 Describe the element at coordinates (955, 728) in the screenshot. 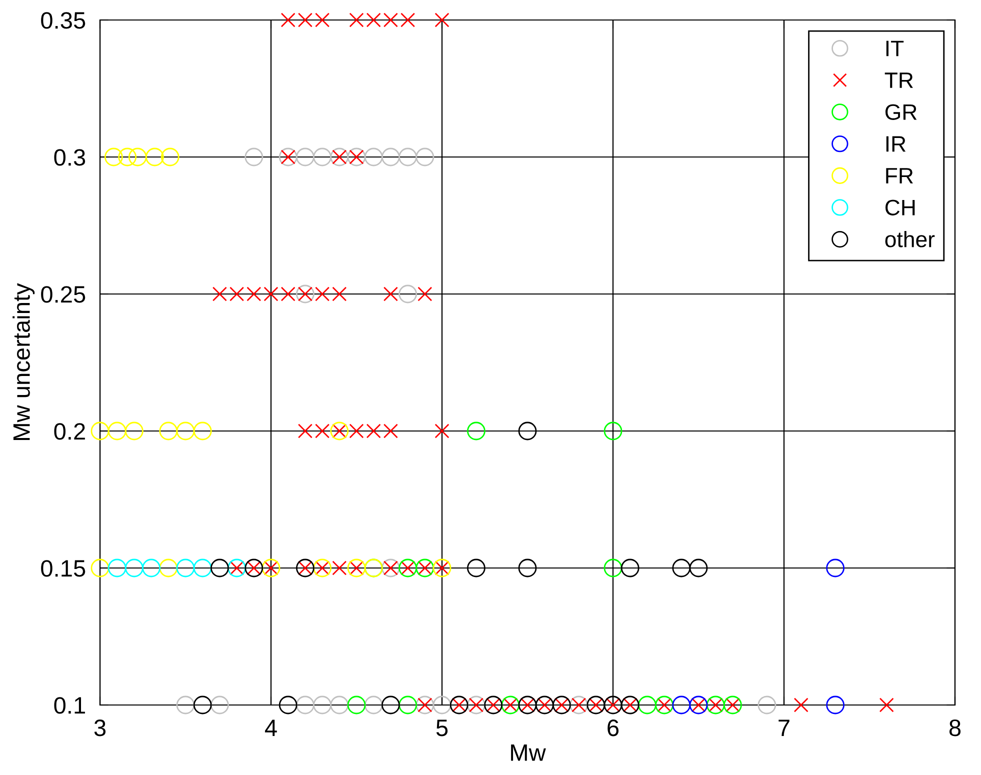

I see `x-tick-label: 8` at that location.